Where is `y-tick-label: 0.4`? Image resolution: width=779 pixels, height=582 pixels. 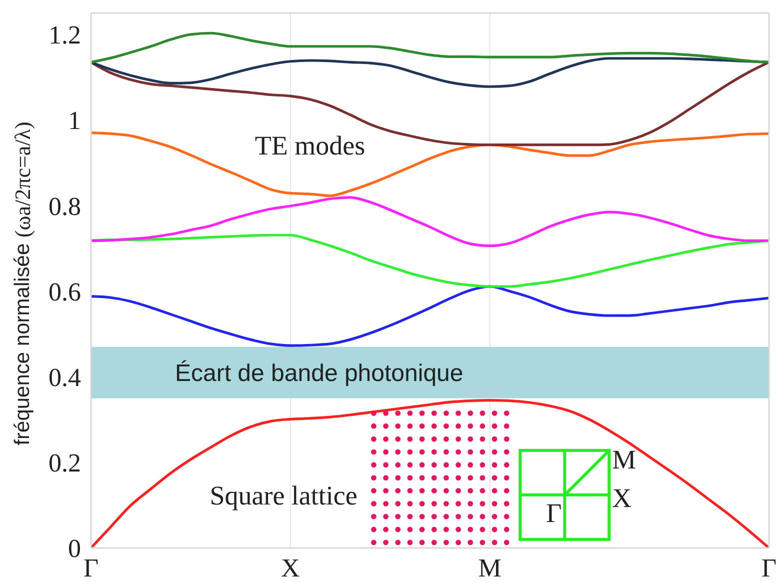
y-tick-label: 0.4 is located at coordinates (64, 377).